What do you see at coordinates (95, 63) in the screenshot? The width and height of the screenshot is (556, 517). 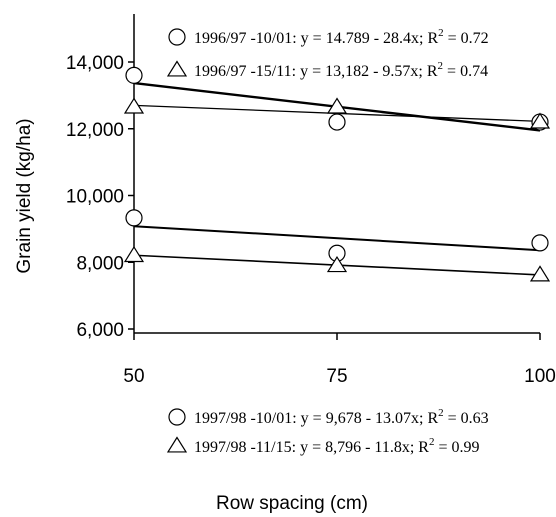 I see `y-tick-label: 14,000` at bounding box center [95, 63].